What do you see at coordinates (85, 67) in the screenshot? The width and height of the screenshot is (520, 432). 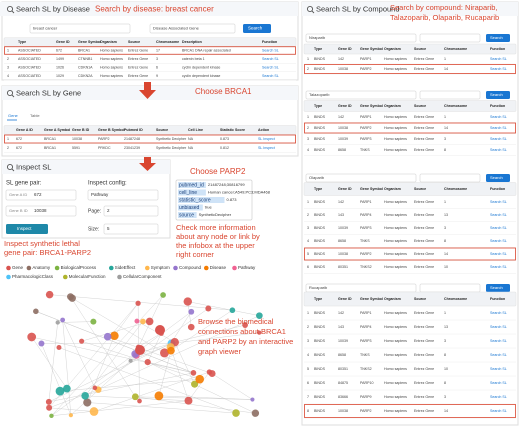 I see `cell: CDKN1A` at bounding box center [85, 67].